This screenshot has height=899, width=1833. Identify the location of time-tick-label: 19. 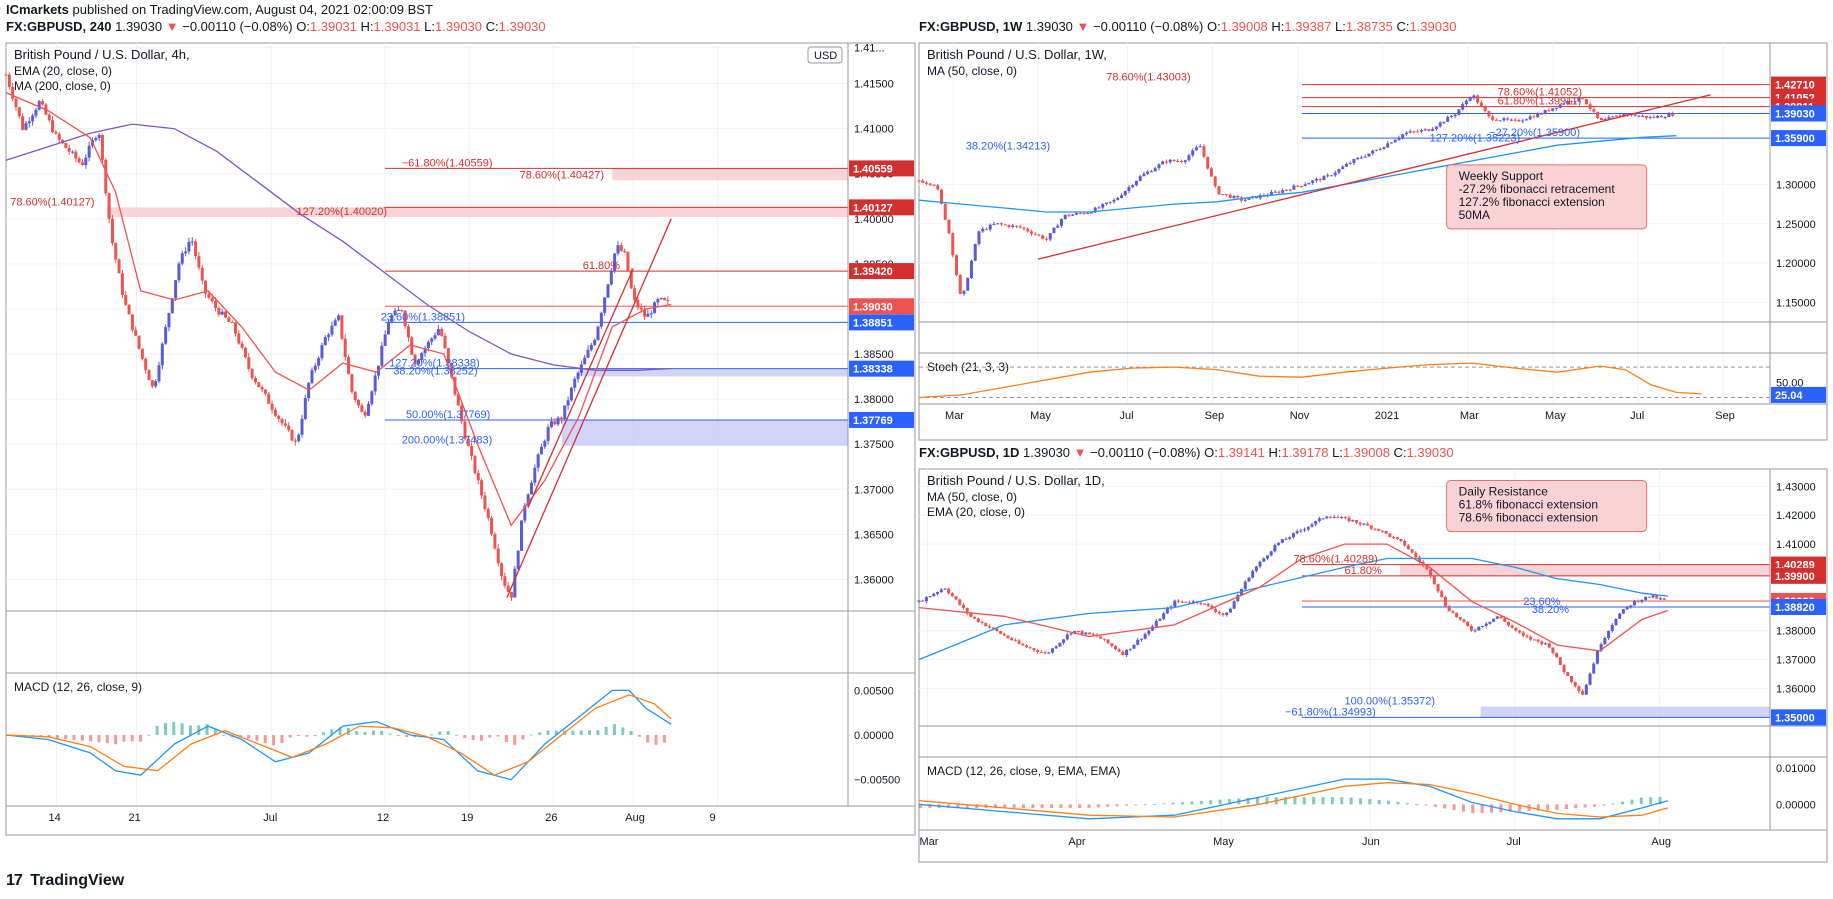
(467, 818).